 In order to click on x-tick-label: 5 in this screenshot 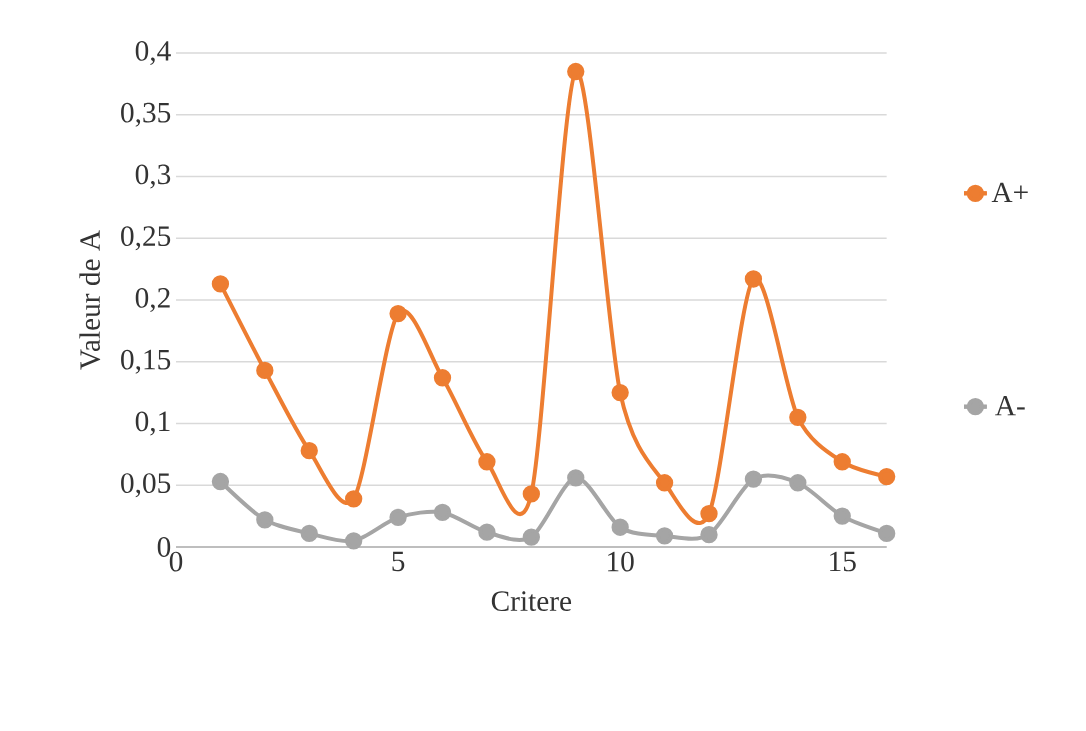, I will do `click(398, 561)`.